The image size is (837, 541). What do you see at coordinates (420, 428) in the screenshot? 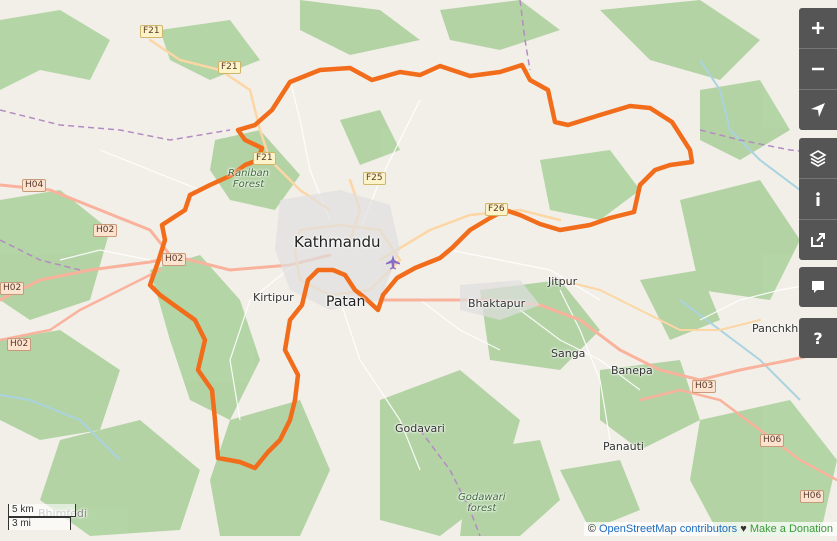
I see `place-godavari: Godavari` at bounding box center [420, 428].